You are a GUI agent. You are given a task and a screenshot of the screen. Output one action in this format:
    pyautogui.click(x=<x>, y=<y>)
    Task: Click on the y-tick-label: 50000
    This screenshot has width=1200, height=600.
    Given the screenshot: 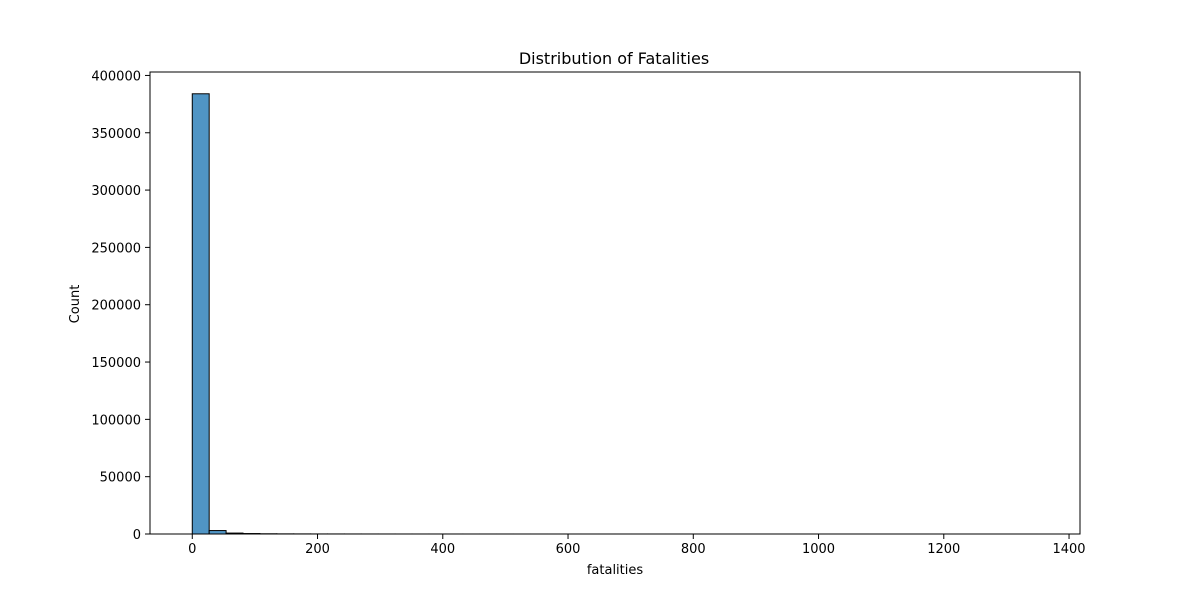 What is the action you would take?
    pyautogui.click(x=120, y=478)
    